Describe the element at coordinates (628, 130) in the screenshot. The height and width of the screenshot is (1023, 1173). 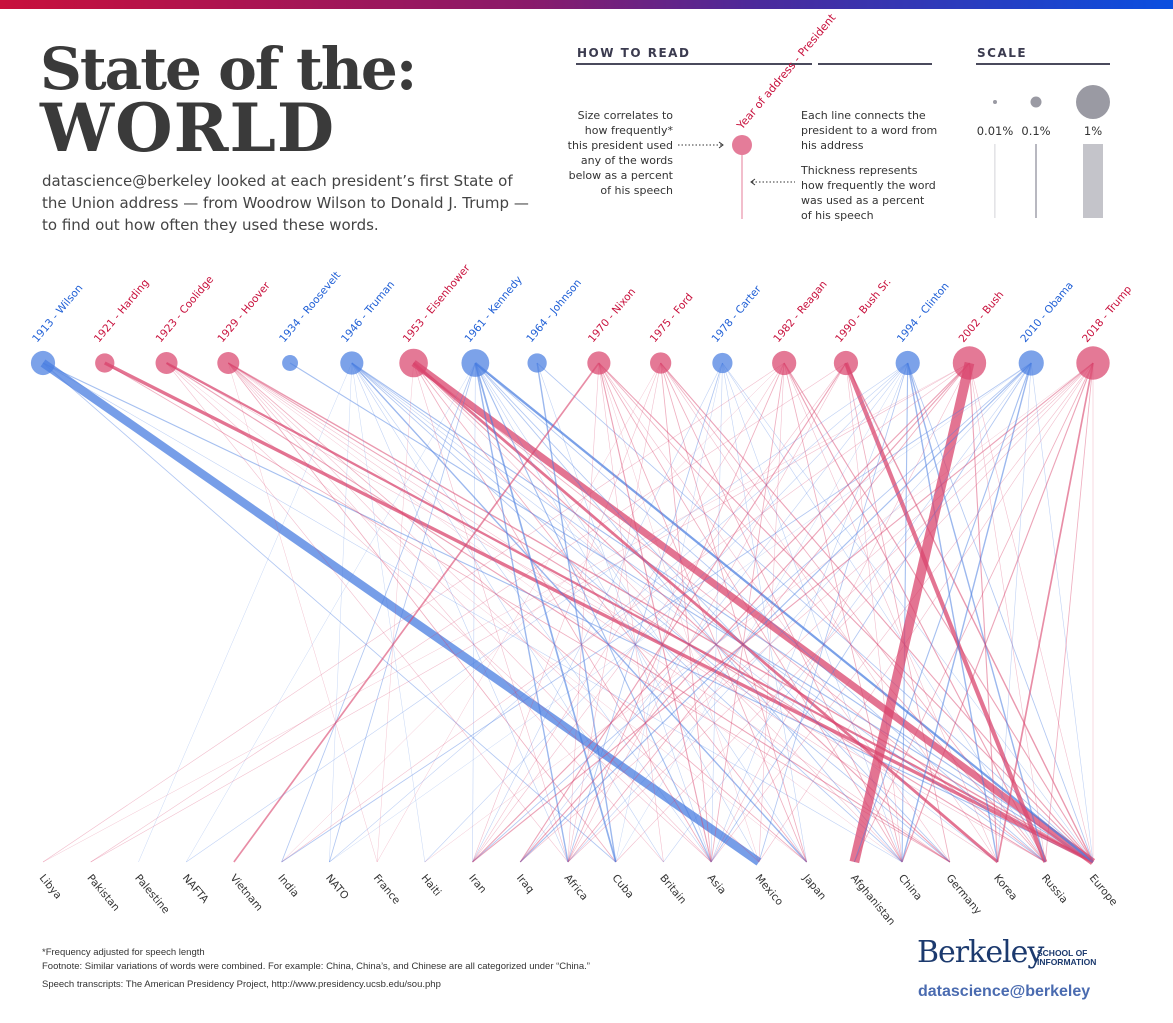
I see `size-note-line: how frequently*` at that location.